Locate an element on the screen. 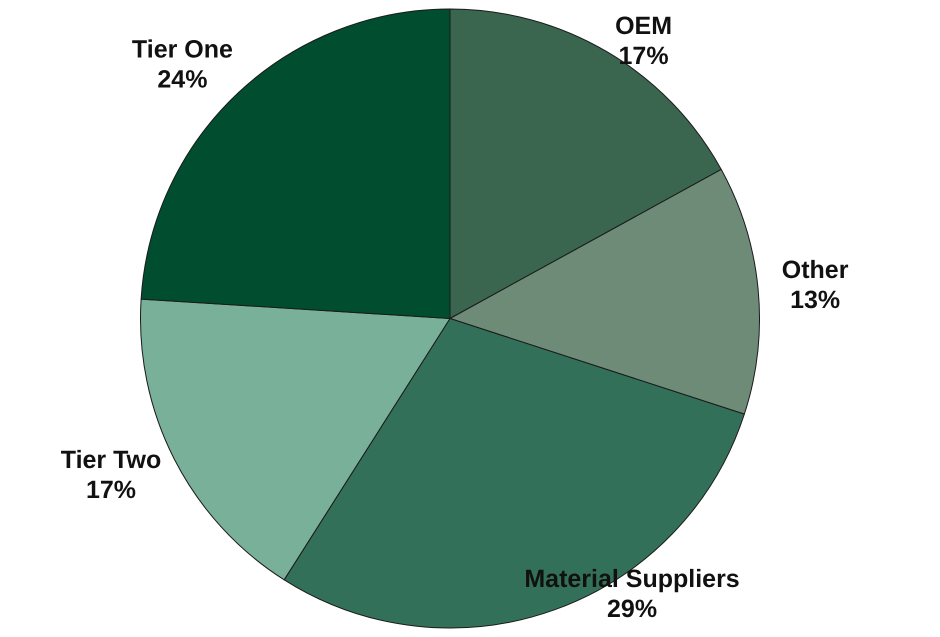  data-label: 29% is located at coordinates (632, 608).